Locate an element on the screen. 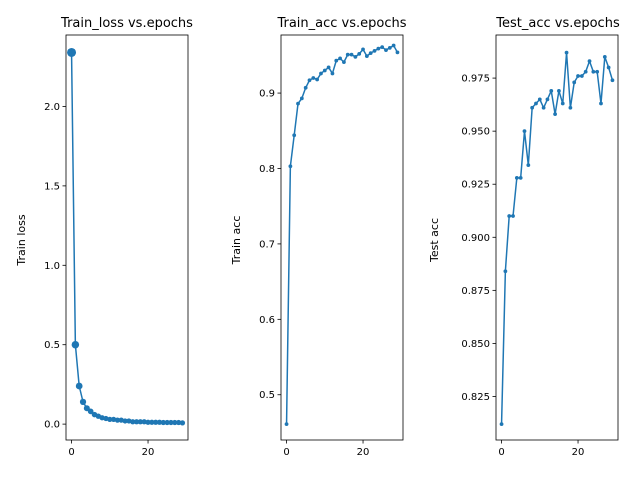 The width and height of the screenshot is (640, 480). chart-title: Train_loss vs.epochs is located at coordinates (126, 23).